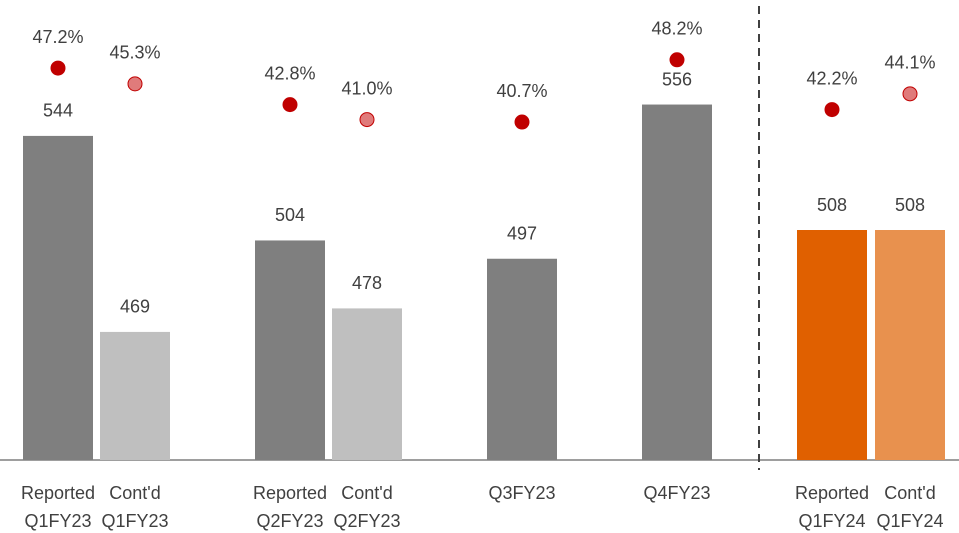 Image resolution: width=959 pixels, height=533 pixels. Describe the element at coordinates (135, 307) in the screenshot. I see `value-label: 469` at that location.